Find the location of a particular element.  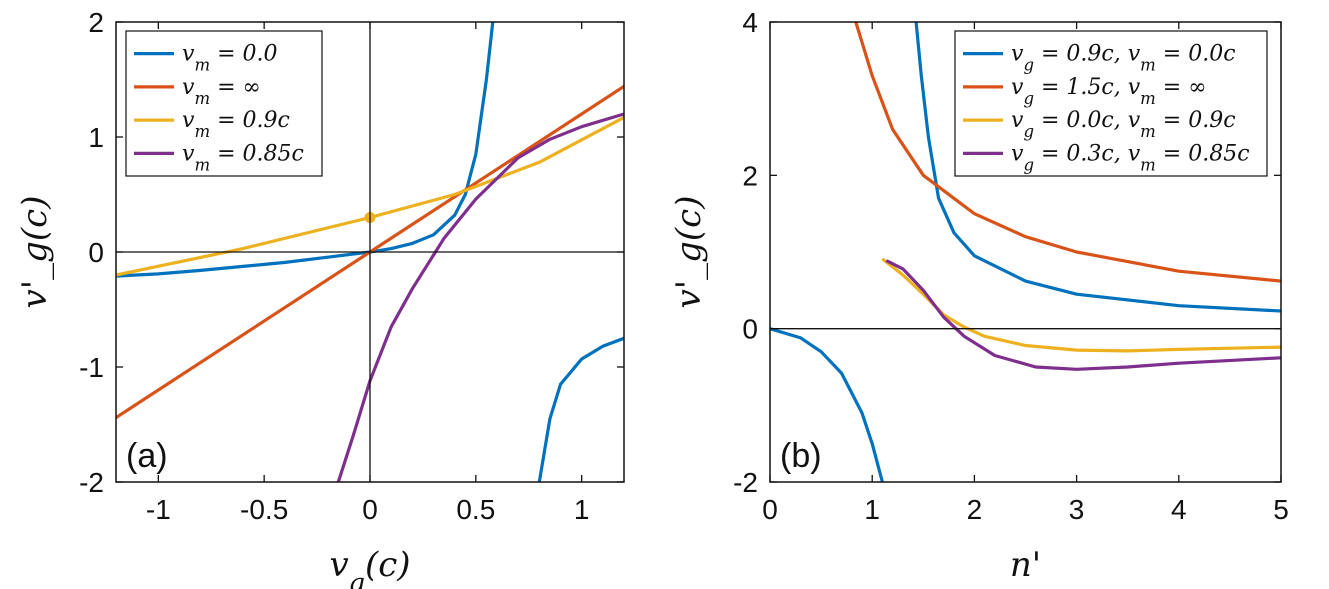

panel-b-legend-label-v-g-1-5c-v-m-inf: vg = 1.5c, vm = ∞ is located at coordinates (1109, 91).